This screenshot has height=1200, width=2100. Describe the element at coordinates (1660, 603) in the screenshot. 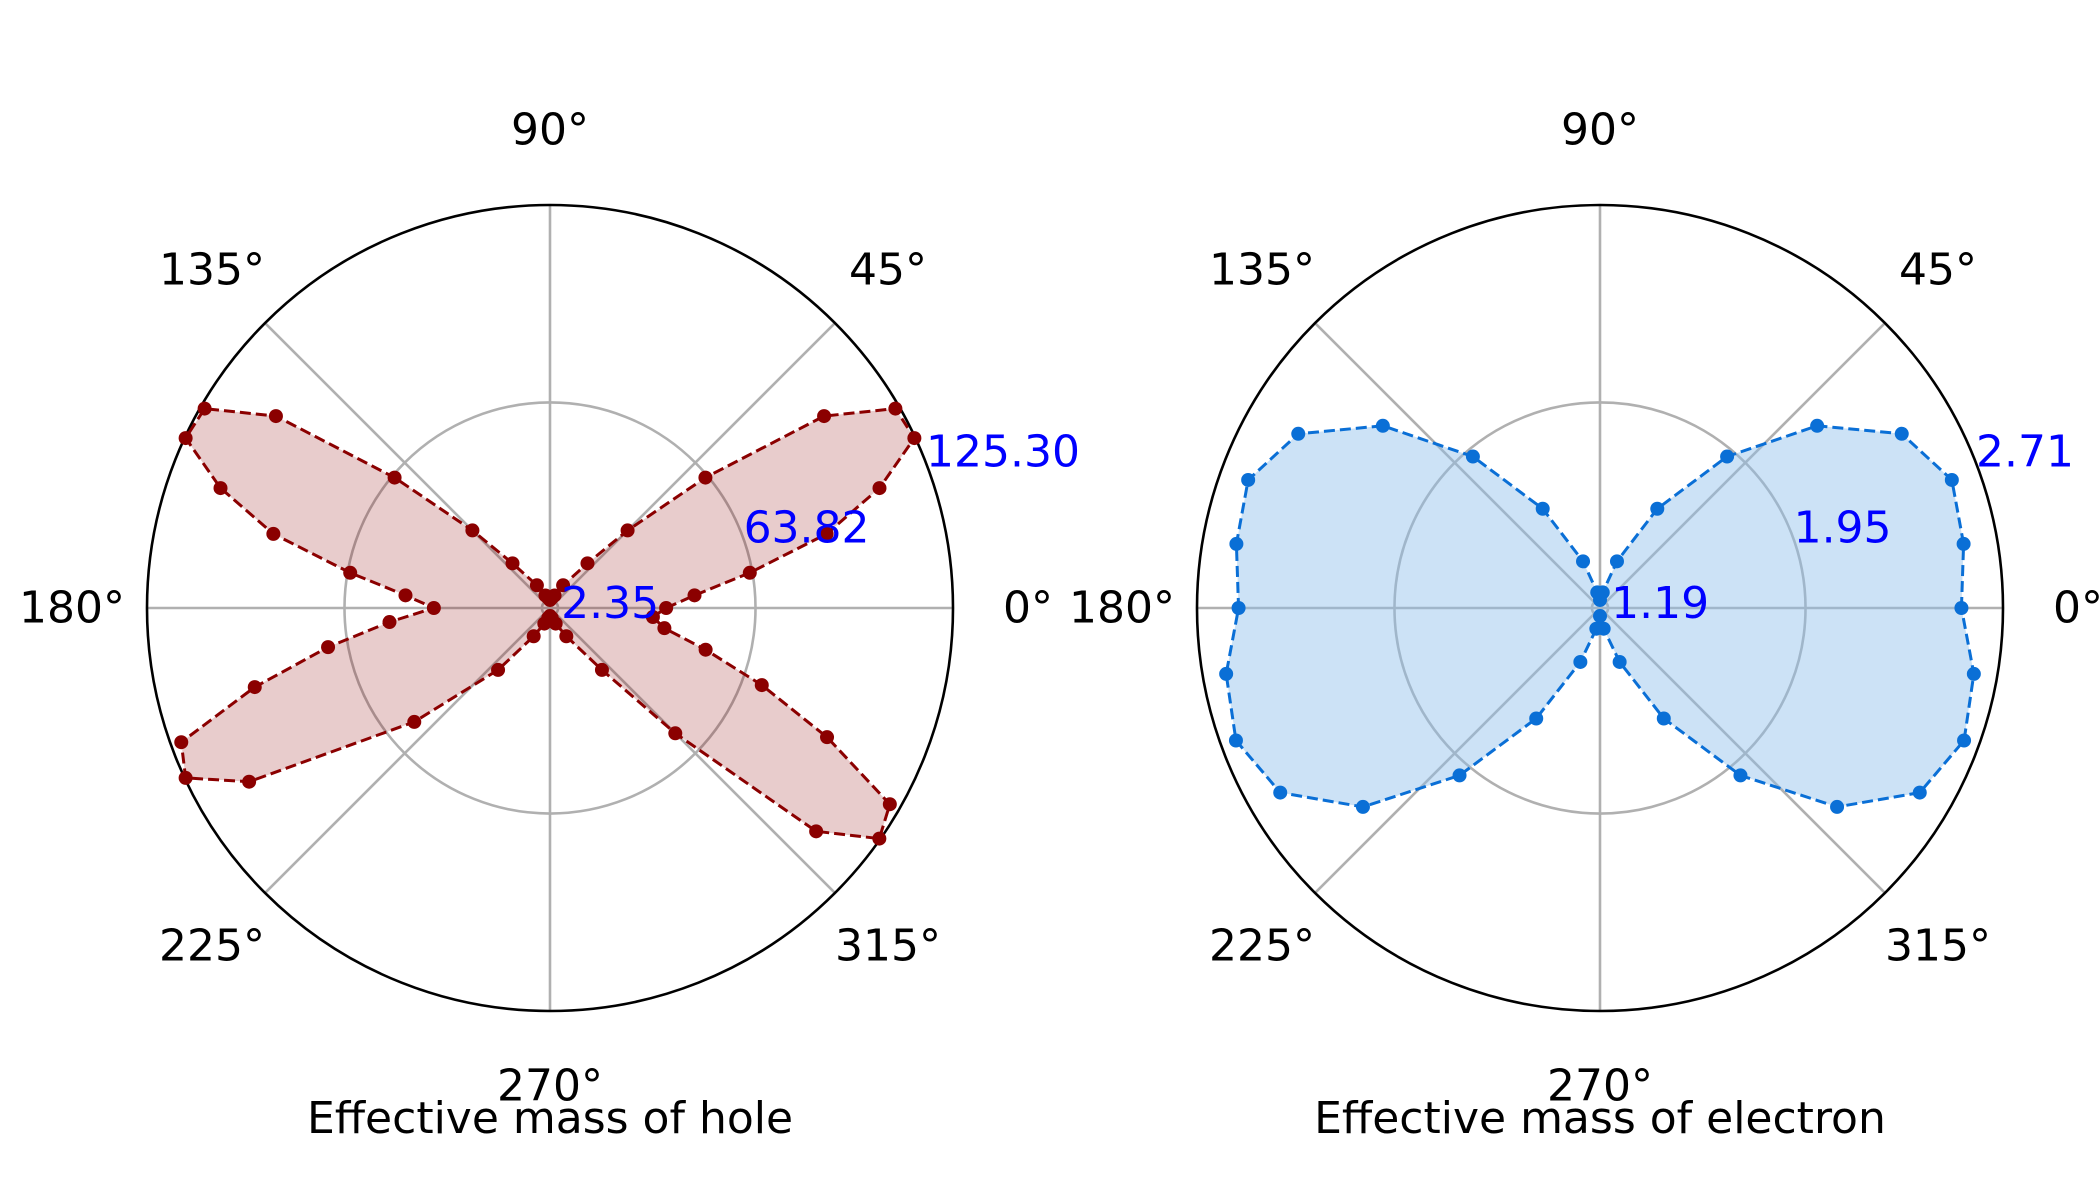

I see `radial-tick-label: 1.19` at that location.